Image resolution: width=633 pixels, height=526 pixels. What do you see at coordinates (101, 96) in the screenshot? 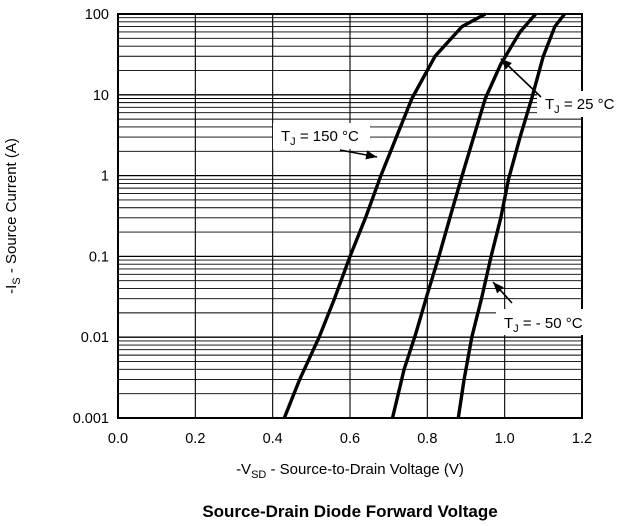
I see `y-tick-label: 10` at bounding box center [101, 96].